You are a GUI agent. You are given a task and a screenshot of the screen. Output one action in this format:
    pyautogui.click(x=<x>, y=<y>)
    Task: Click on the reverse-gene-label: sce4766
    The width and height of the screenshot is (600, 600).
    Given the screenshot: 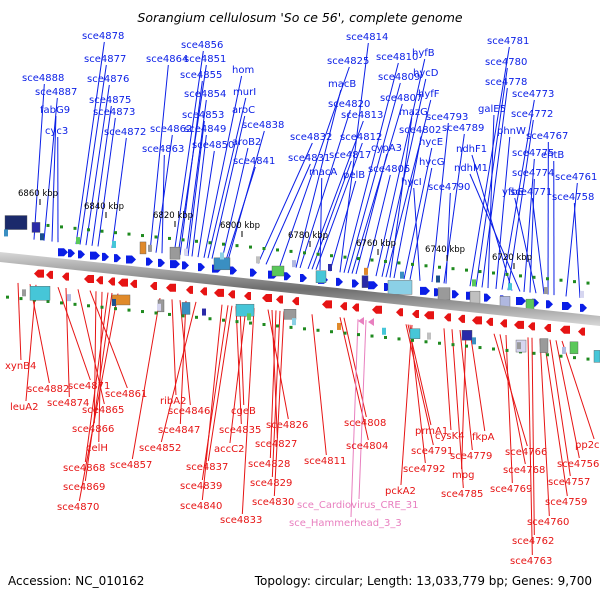 What is the action you would take?
    pyautogui.click(x=526, y=452)
    